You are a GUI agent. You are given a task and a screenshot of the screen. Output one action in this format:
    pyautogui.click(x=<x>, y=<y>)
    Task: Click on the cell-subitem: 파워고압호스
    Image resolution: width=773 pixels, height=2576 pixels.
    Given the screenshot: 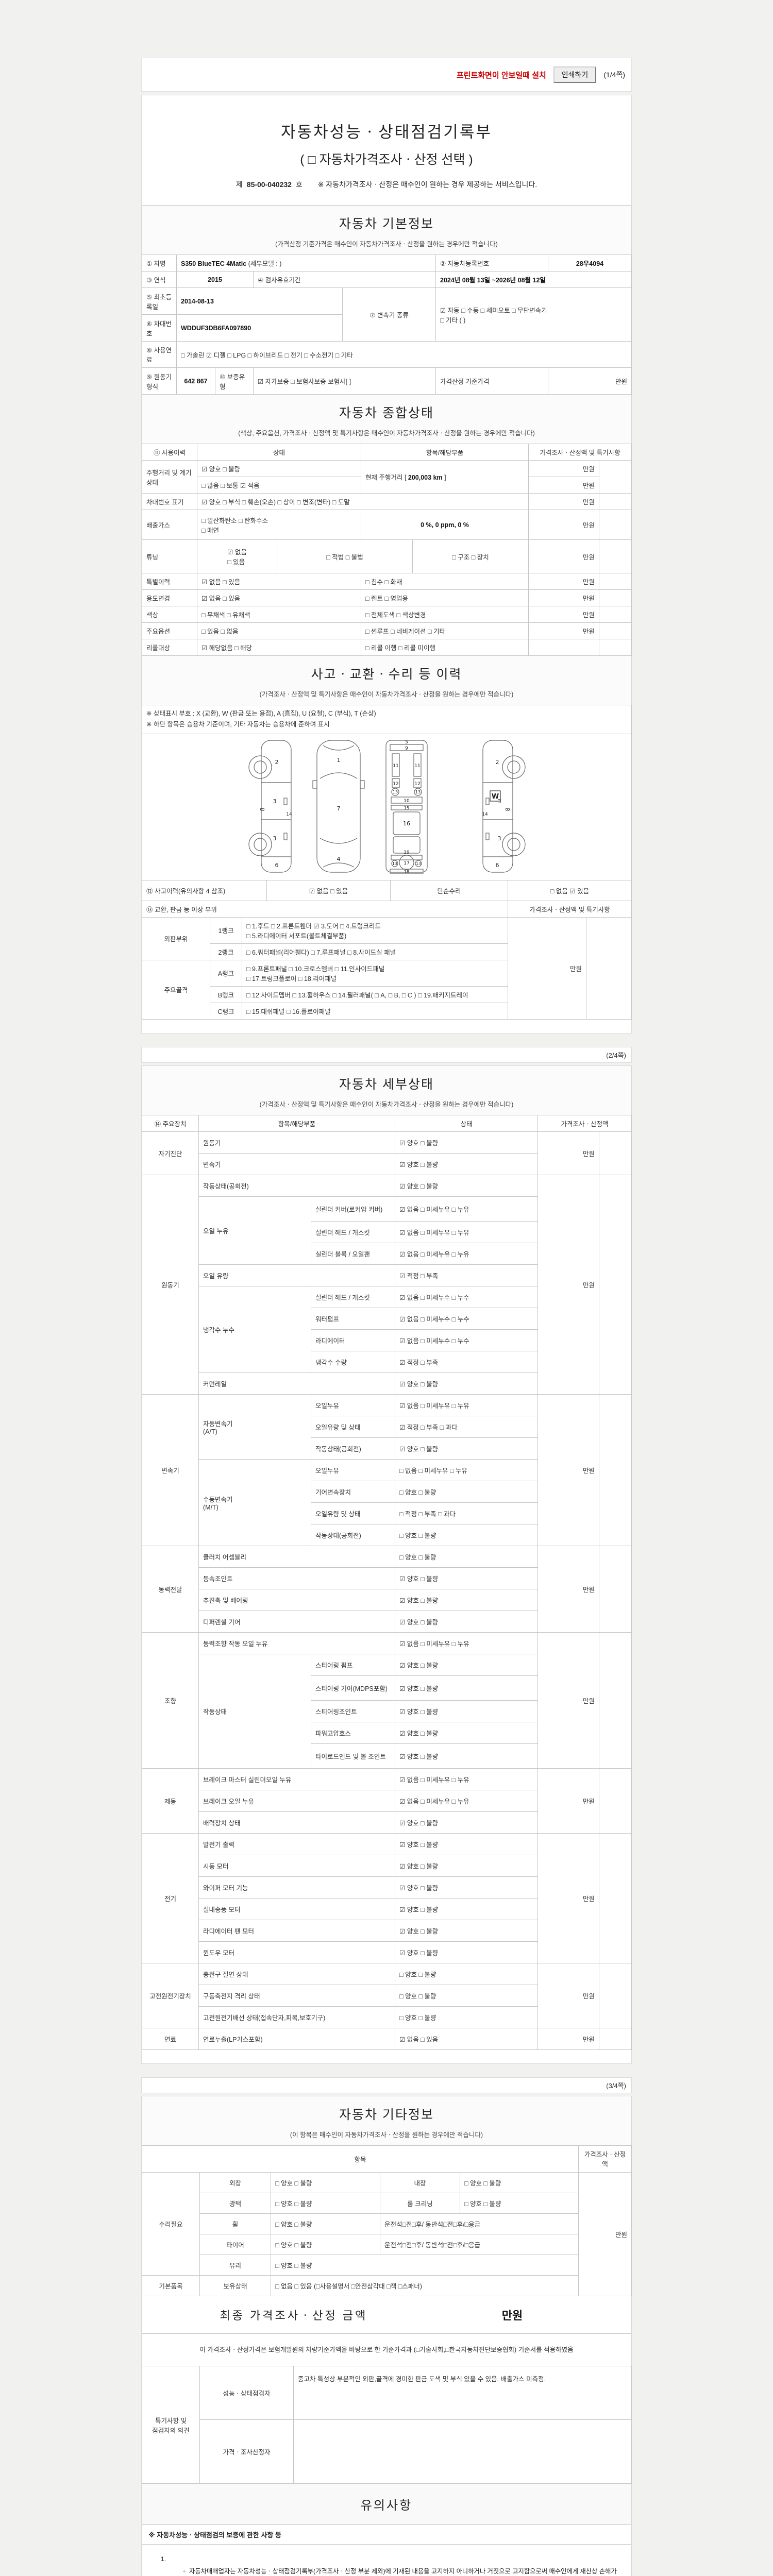 What is the action you would take?
    pyautogui.click(x=353, y=1732)
    